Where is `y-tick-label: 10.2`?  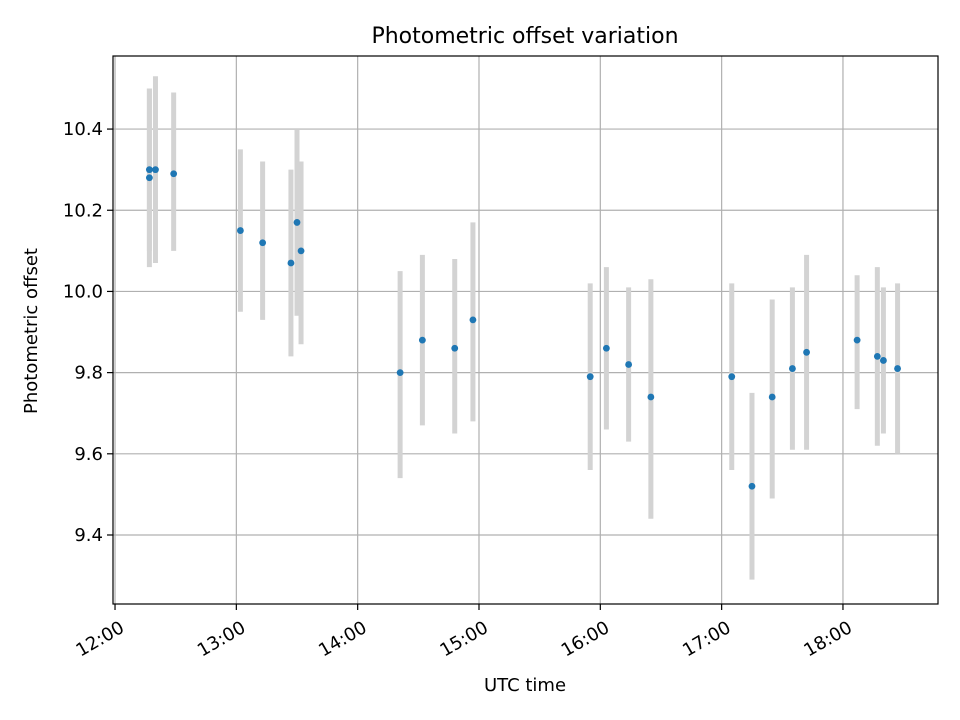
y-tick-label: 10.2 is located at coordinates (83, 210).